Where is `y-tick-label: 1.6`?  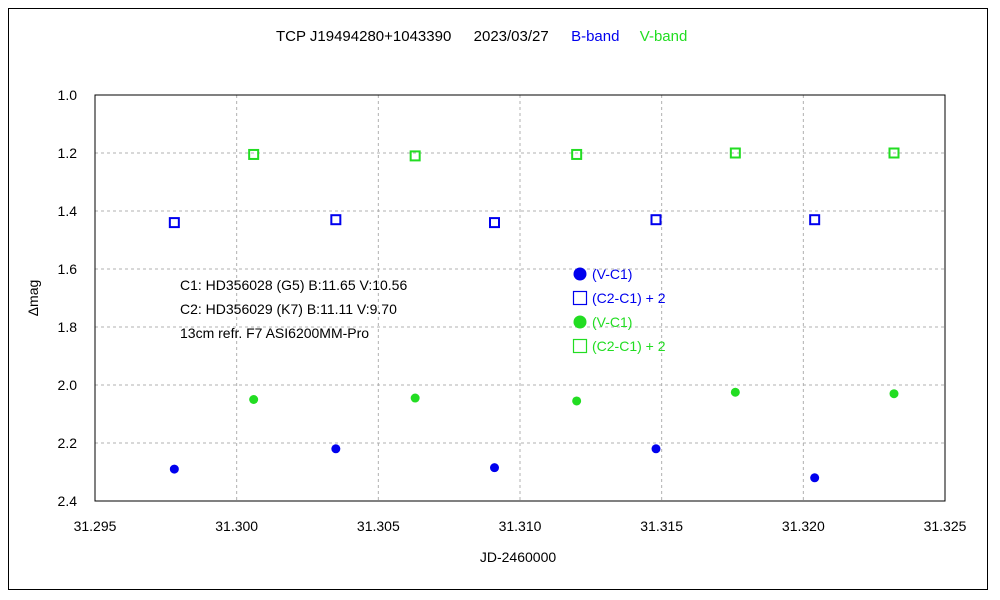
y-tick-label: 1.6 is located at coordinates (68, 269).